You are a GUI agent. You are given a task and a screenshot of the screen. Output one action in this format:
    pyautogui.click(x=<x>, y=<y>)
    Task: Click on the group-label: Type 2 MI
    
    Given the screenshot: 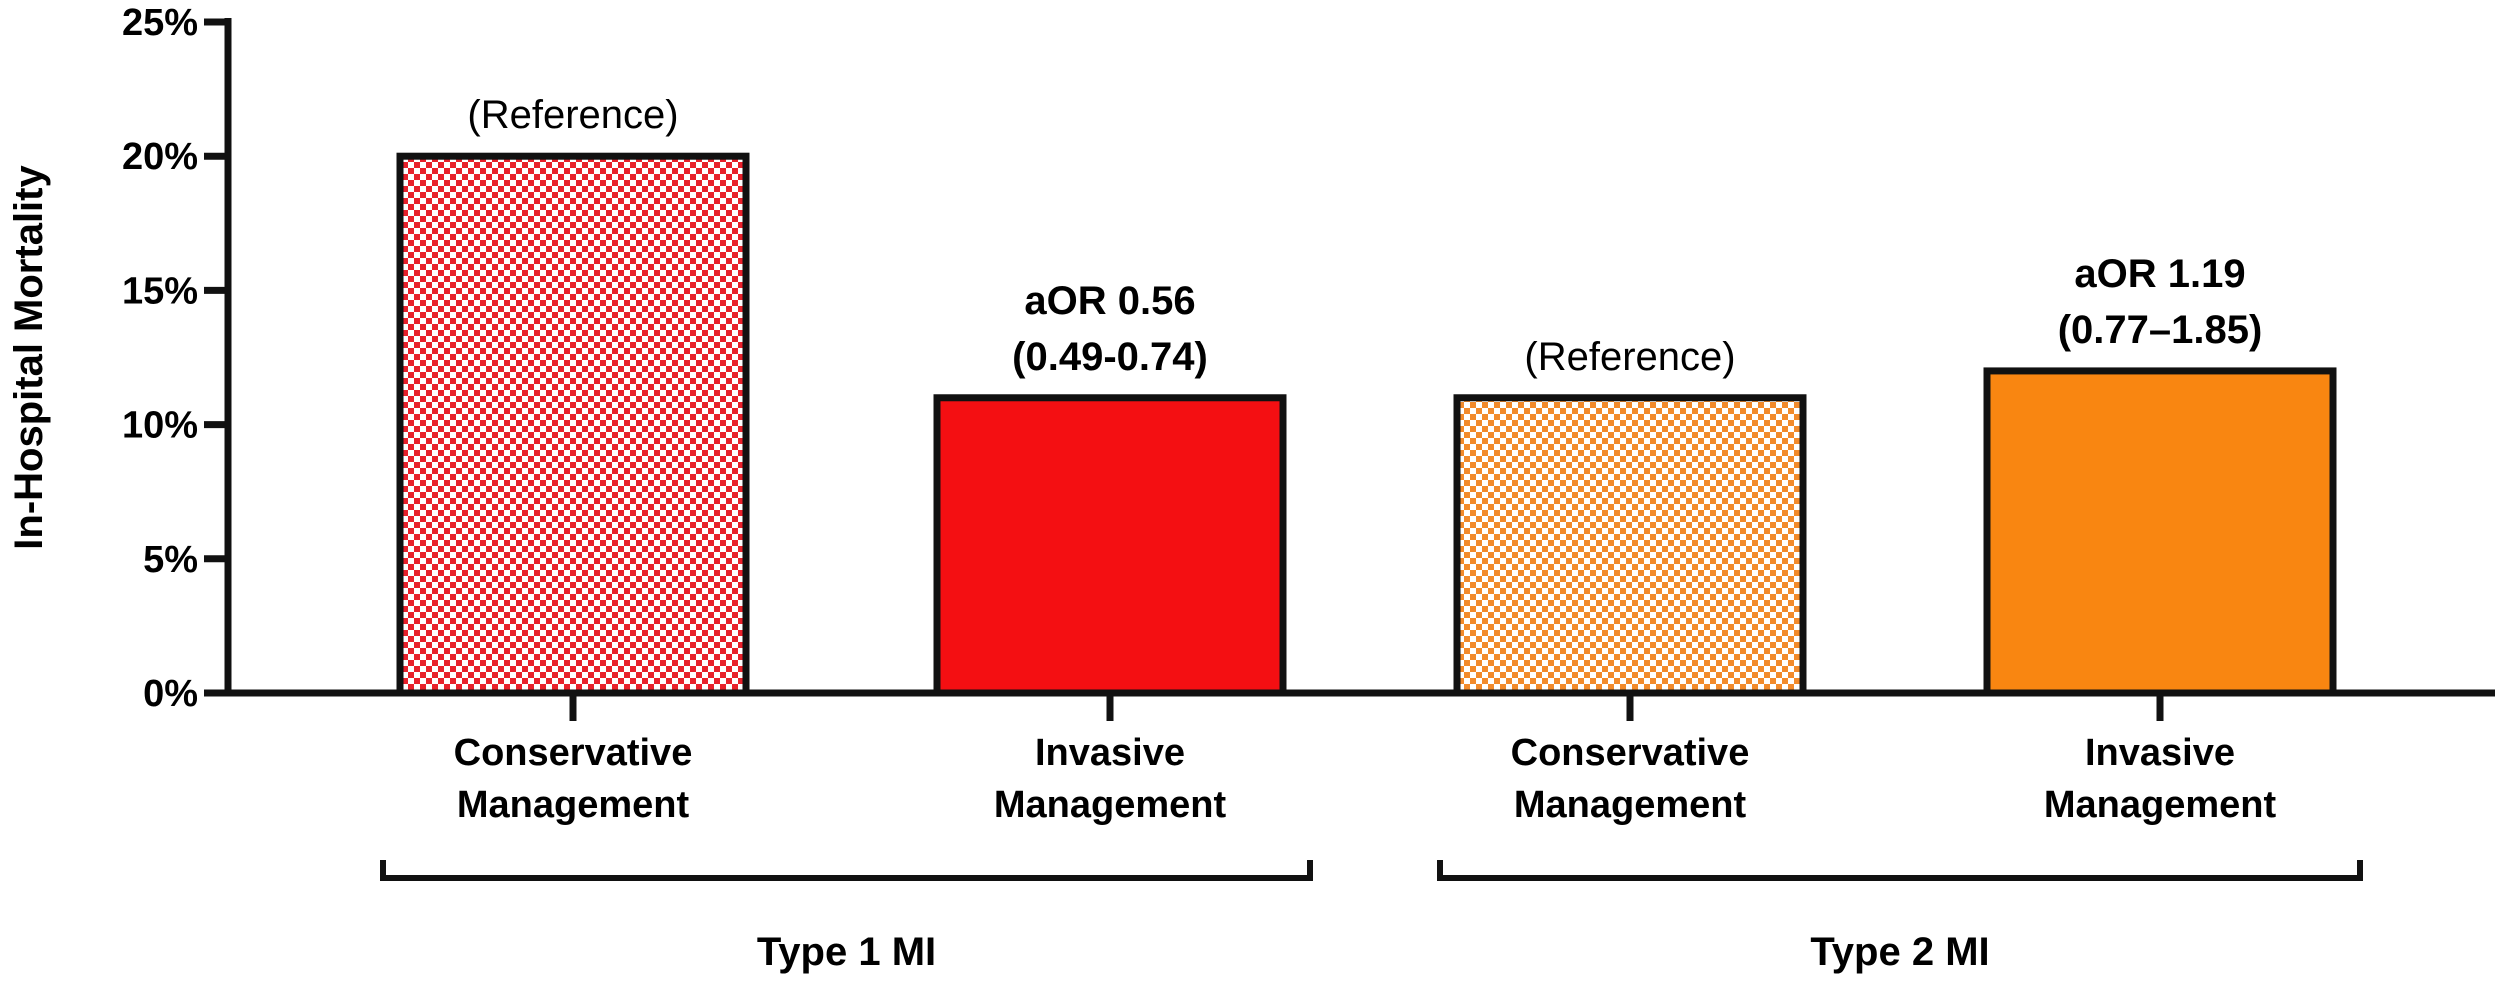 What is the action you would take?
    pyautogui.click(x=1899, y=952)
    